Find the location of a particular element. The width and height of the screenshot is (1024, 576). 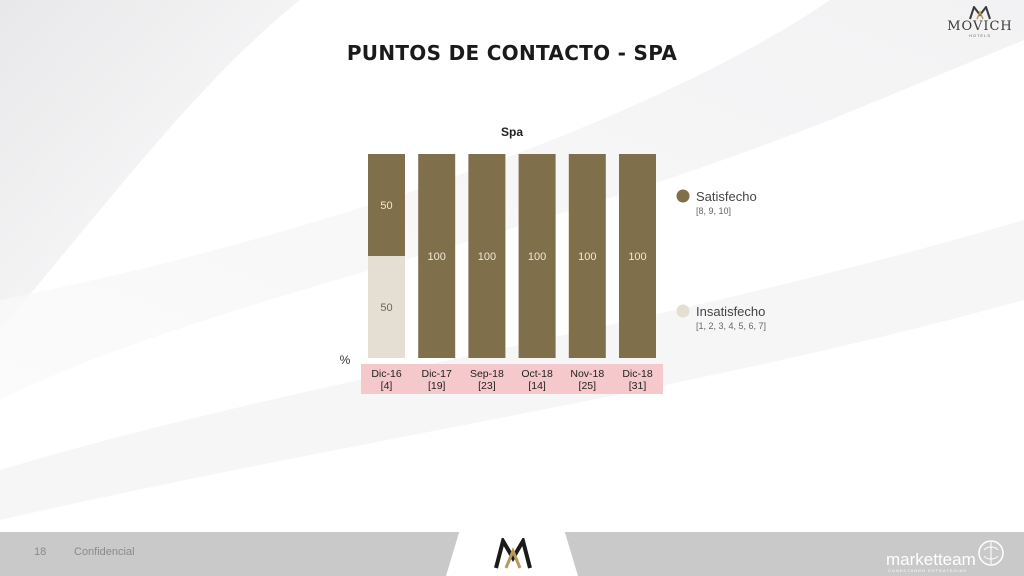

movich-footer-m-icon is located at coordinates (513, 553).